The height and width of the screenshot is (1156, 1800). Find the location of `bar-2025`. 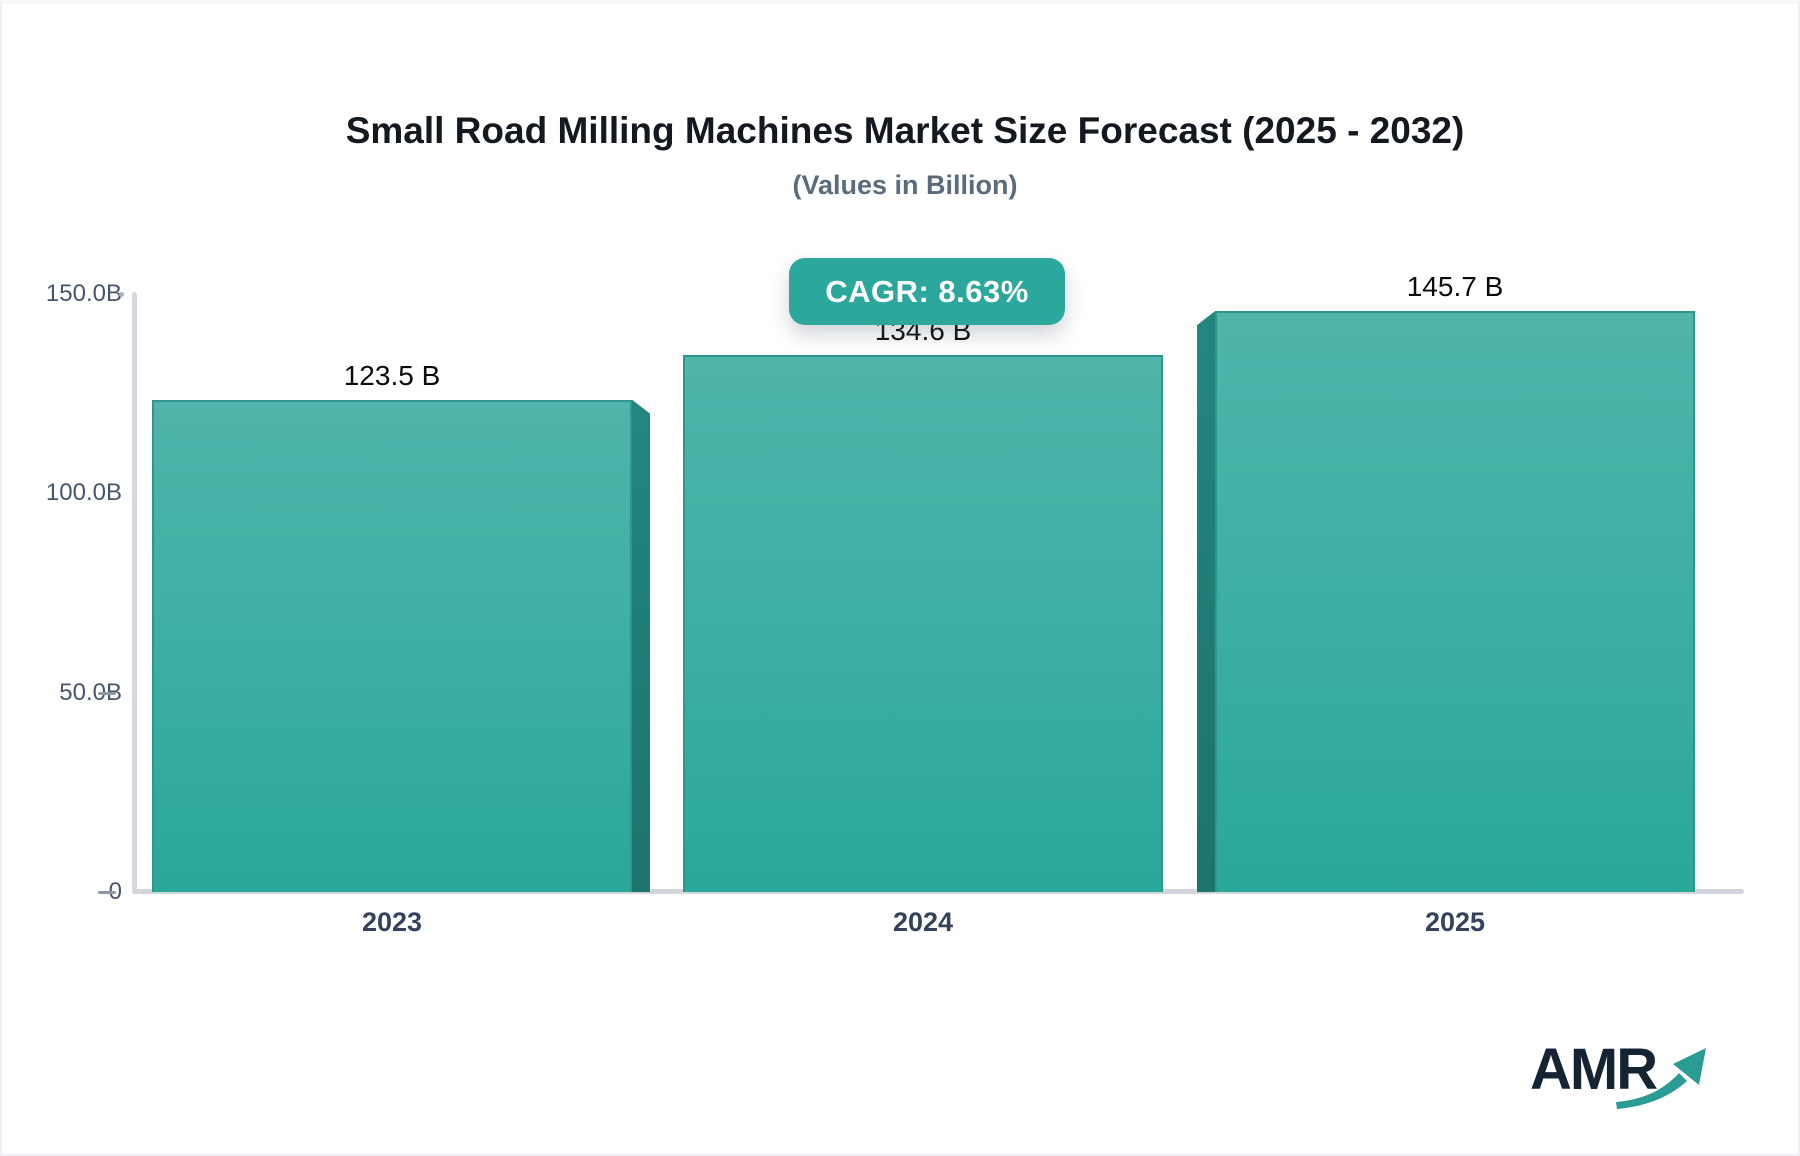

bar-2025 is located at coordinates (1455, 601).